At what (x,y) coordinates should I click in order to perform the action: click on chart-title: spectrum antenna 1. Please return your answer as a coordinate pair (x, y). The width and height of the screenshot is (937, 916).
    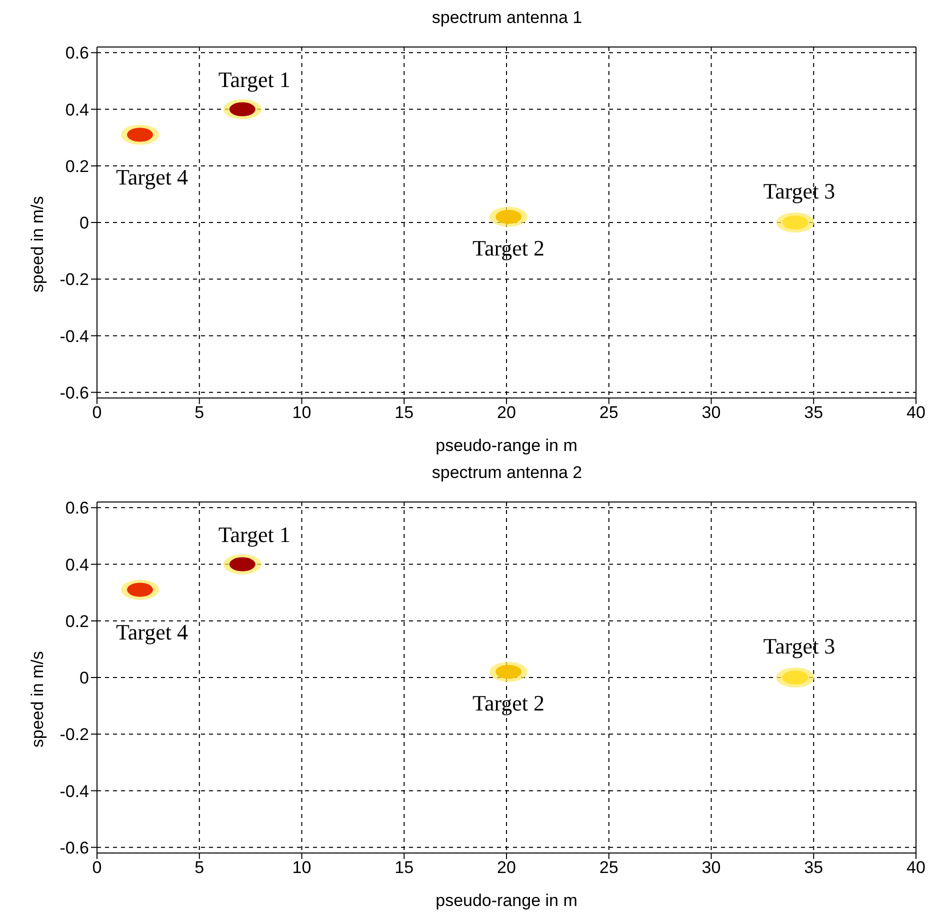
    Looking at the image, I should click on (507, 18).